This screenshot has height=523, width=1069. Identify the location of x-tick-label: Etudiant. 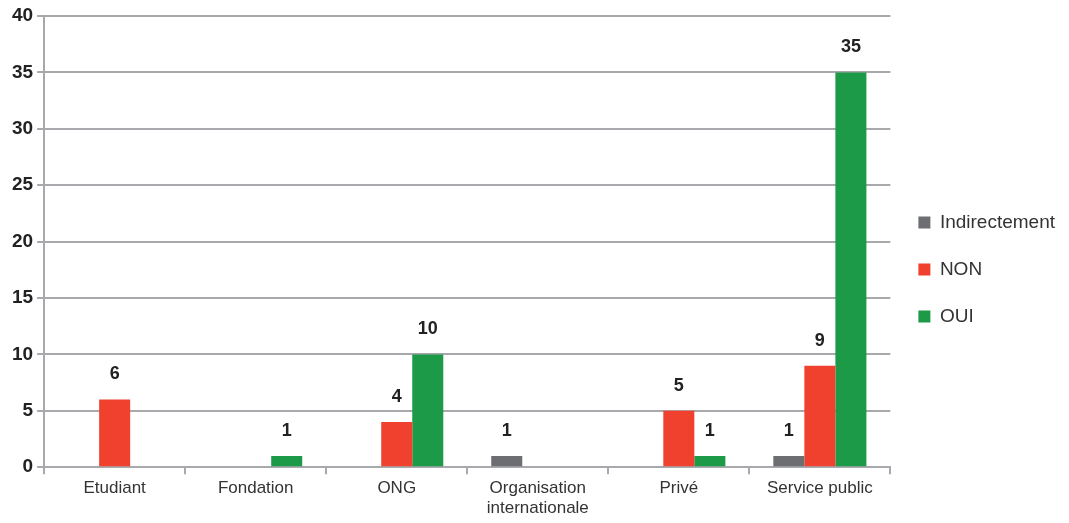
(115, 488).